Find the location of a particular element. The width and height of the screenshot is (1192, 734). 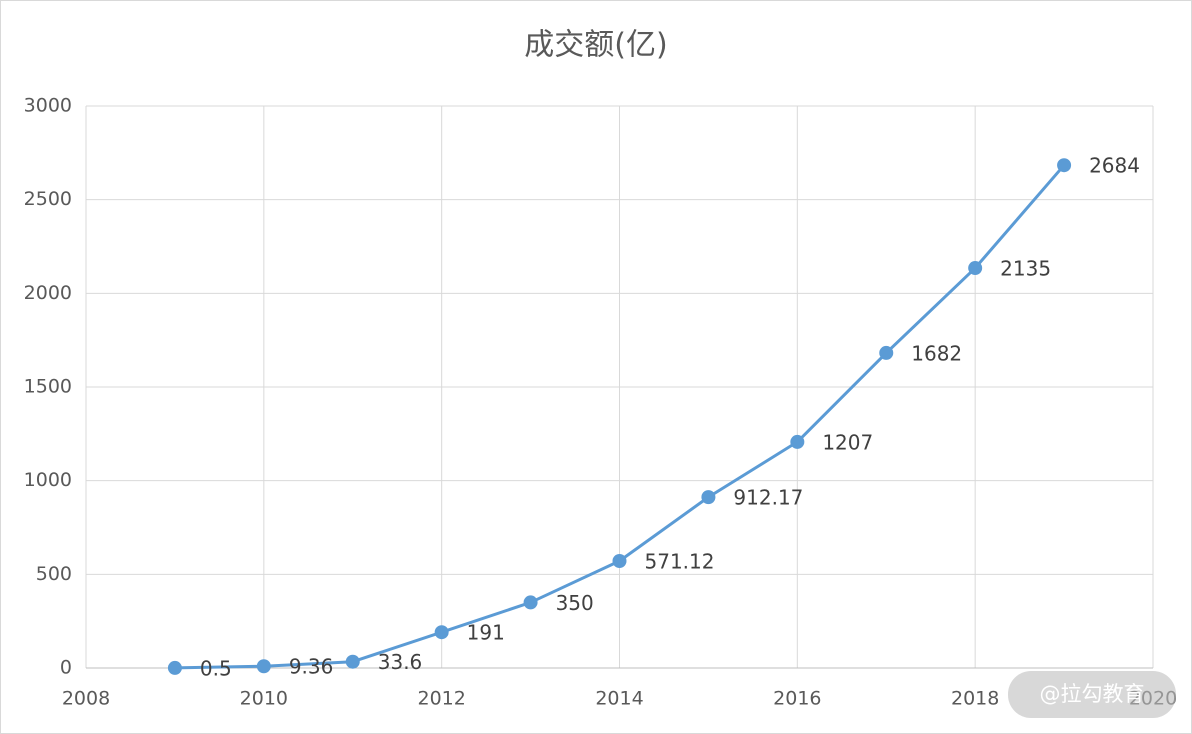

y-tick-label: 500 is located at coordinates (54, 574).